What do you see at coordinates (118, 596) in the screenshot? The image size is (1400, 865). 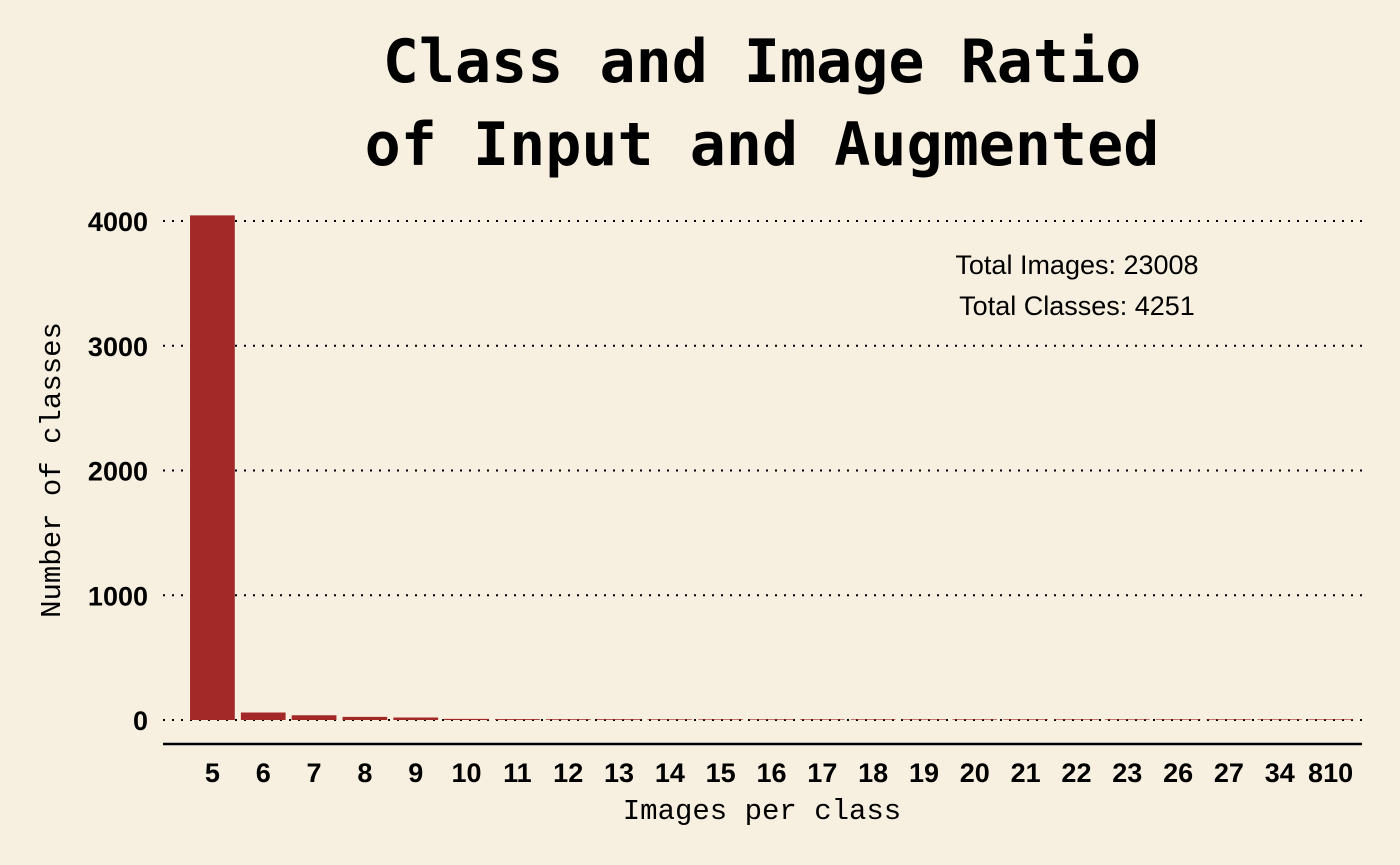 I see `y-tick-label: 1000` at bounding box center [118, 596].